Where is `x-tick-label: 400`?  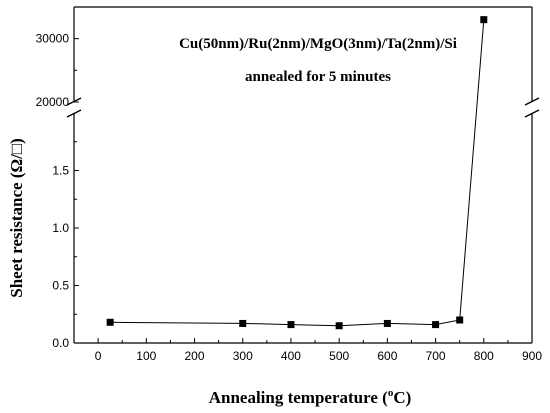 x-tick-label: 400 is located at coordinates (291, 356).